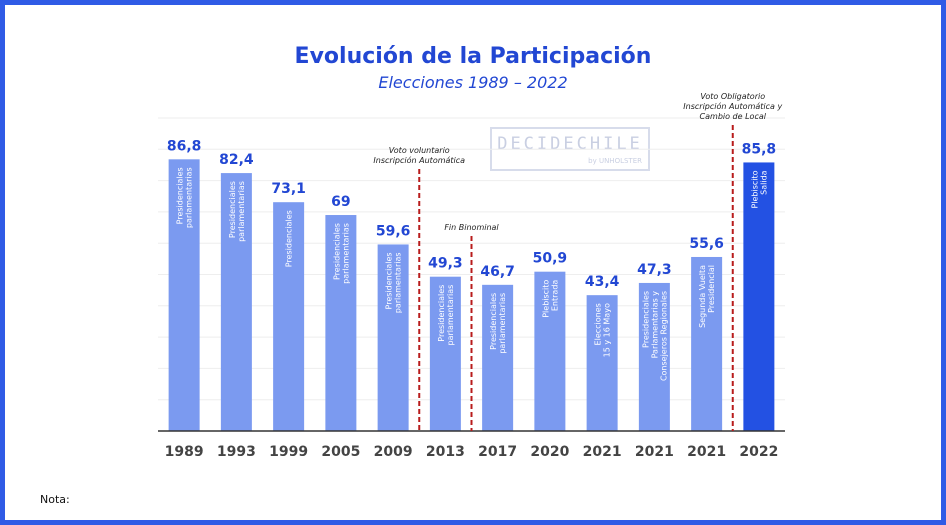 This screenshot has height=525, width=946. I want to click on bar-inner-label: Entrada, so click(554, 296).